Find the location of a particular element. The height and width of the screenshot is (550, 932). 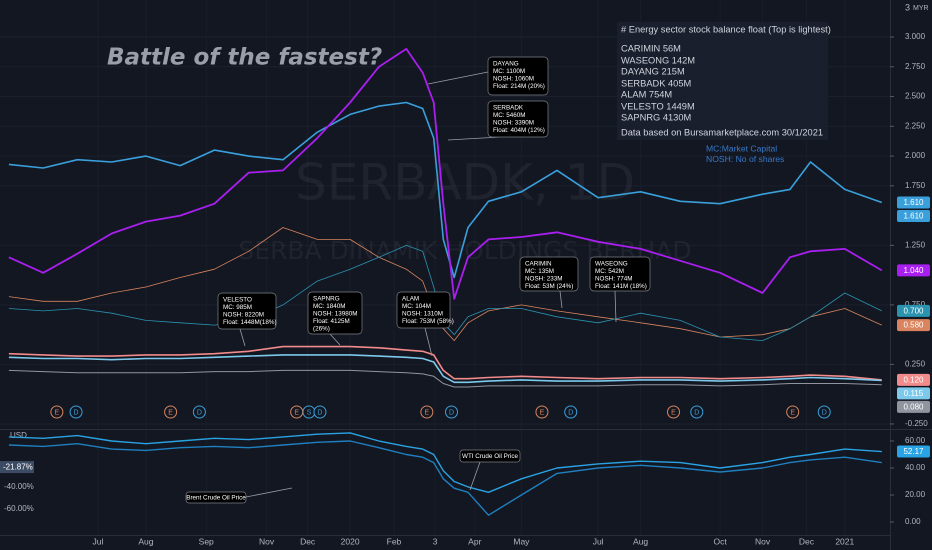

x-tick-label: Nov is located at coordinates (763, 541).